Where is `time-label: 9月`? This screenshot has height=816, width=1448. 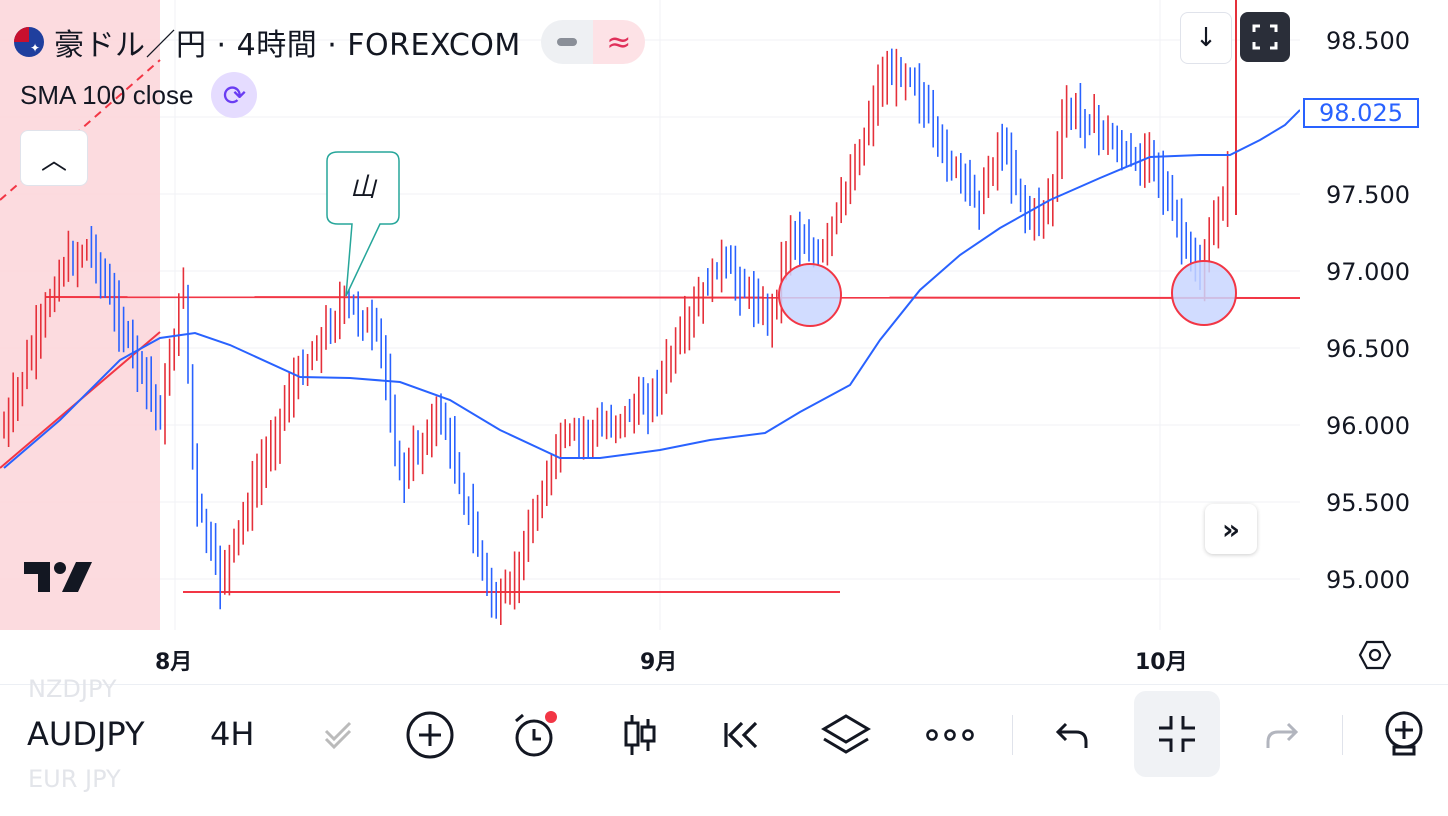
time-label: 9月 is located at coordinates (659, 662).